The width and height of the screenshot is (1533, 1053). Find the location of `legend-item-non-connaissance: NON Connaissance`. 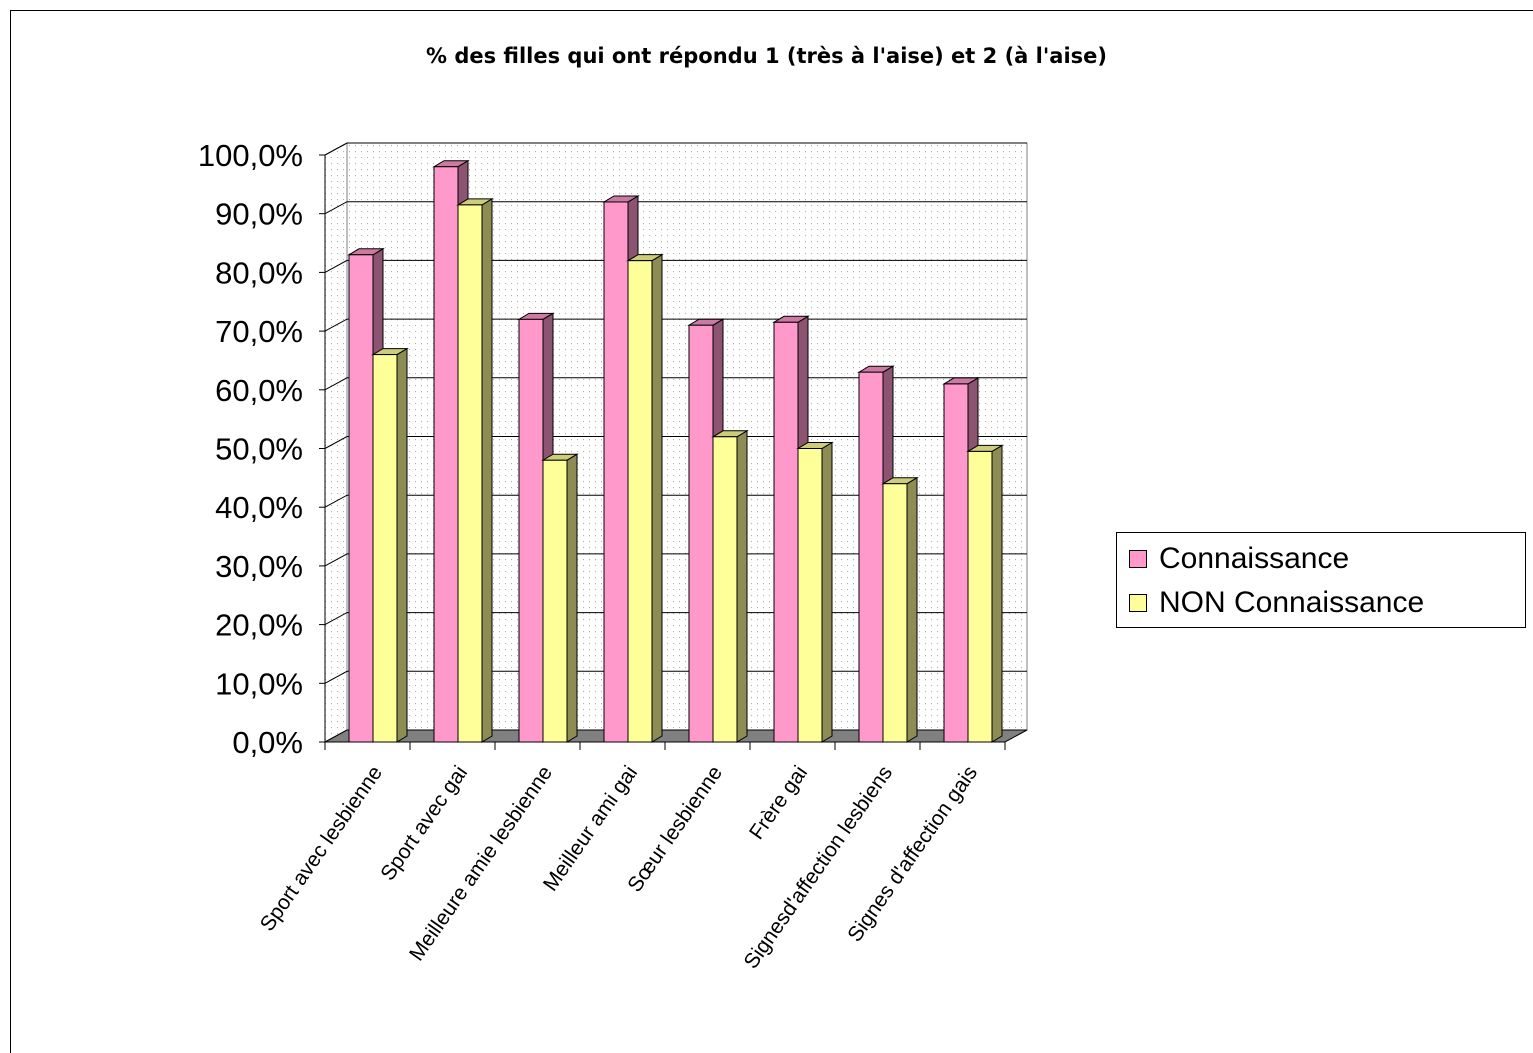

legend-item-non-connaissance: NON Connaissance is located at coordinates (1276, 603).